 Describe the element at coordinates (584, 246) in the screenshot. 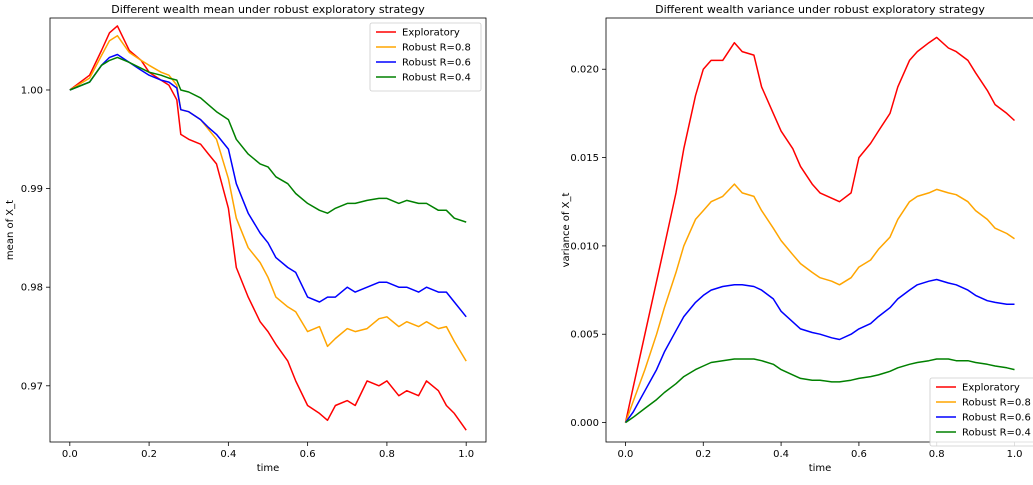

I see `y-tick-label: 0.010` at that location.